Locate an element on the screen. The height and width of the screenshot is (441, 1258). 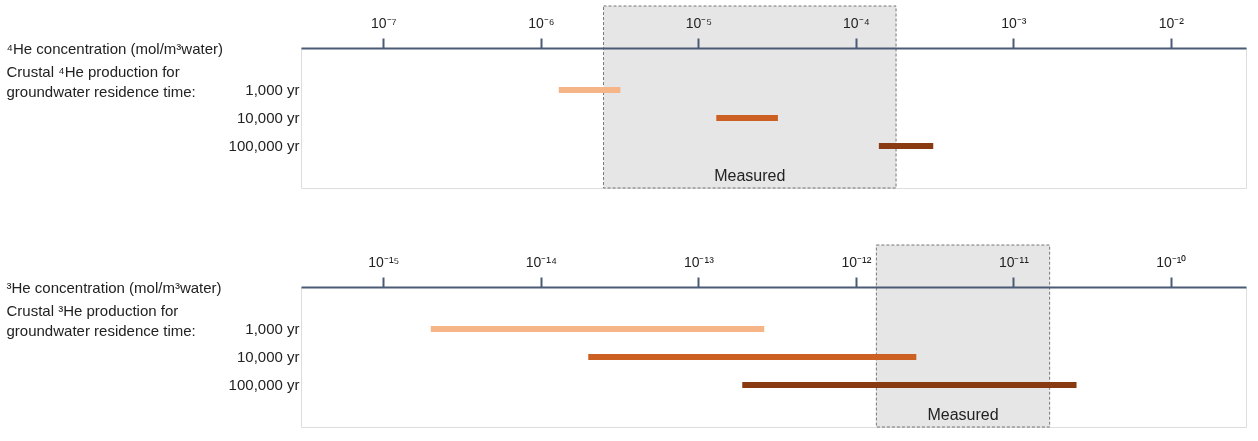
x-axis-title: ³He concentration (mol/m³water) is located at coordinates (114, 287).